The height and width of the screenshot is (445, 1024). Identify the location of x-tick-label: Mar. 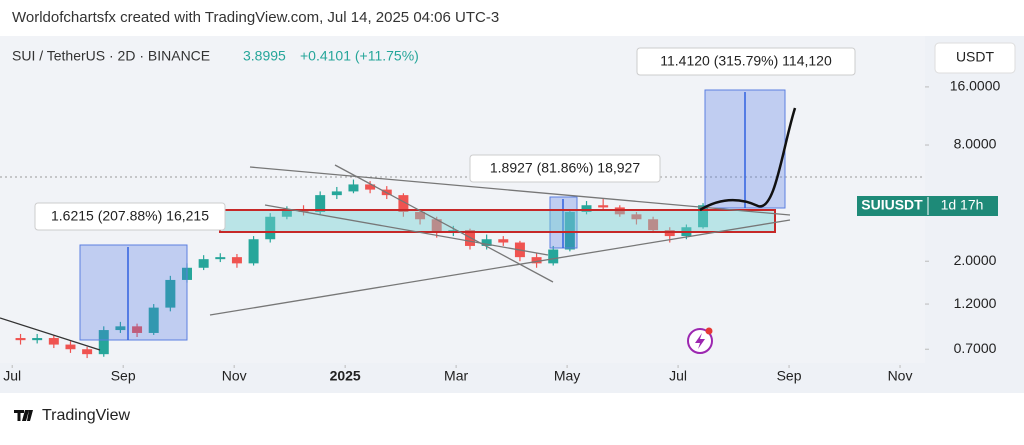
(456, 376).